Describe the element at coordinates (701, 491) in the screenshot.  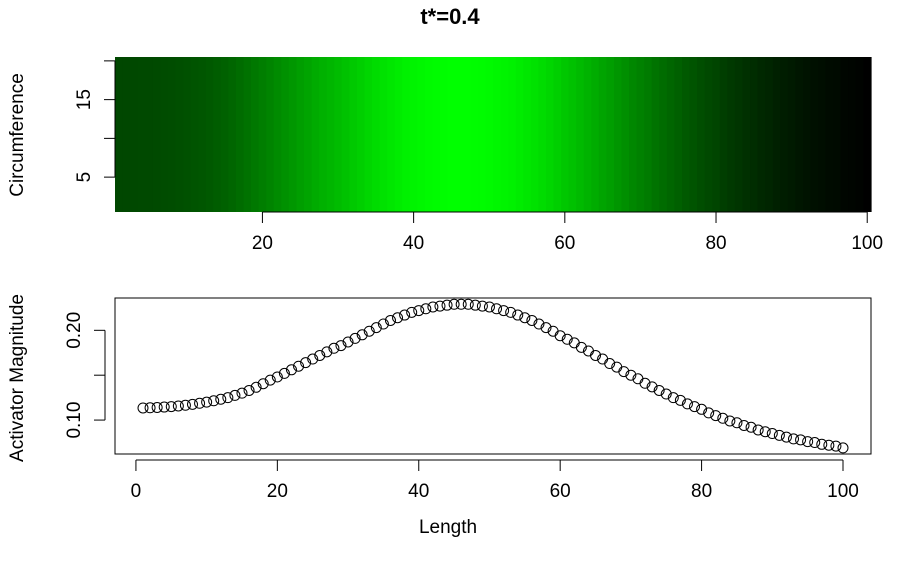
I see `x-tick-label: 80` at that location.